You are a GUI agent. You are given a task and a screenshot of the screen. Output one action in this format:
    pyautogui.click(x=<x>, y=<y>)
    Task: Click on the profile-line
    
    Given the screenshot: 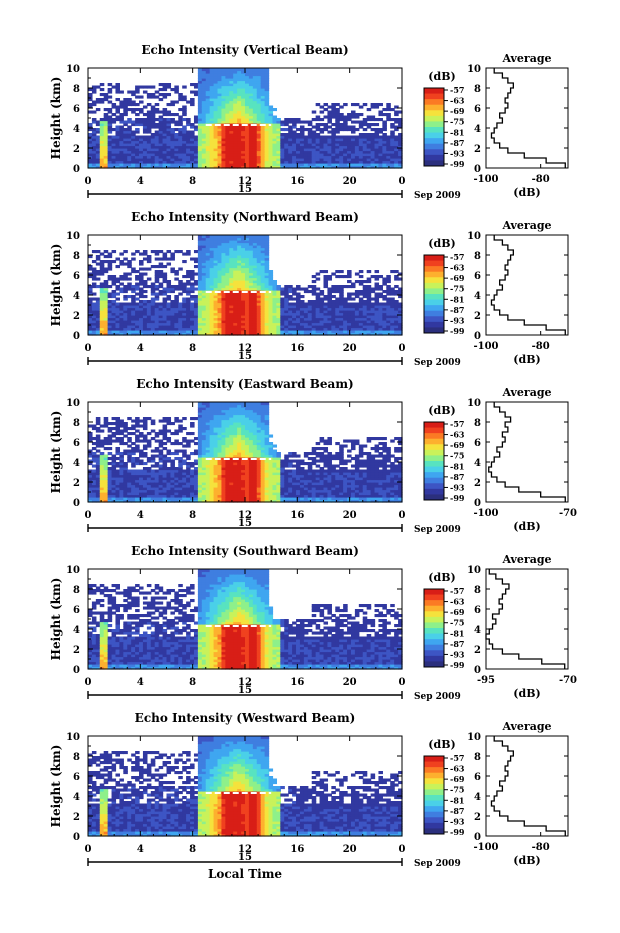 What is the action you would take?
    pyautogui.click(x=528, y=285)
    